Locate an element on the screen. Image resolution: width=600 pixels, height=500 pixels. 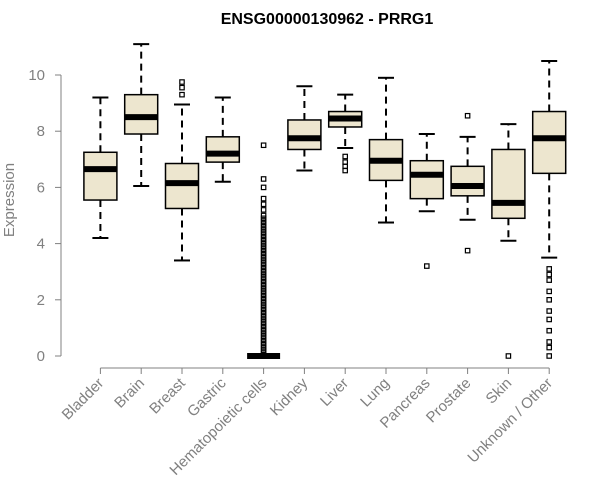
box-breast is located at coordinates (182, 170).